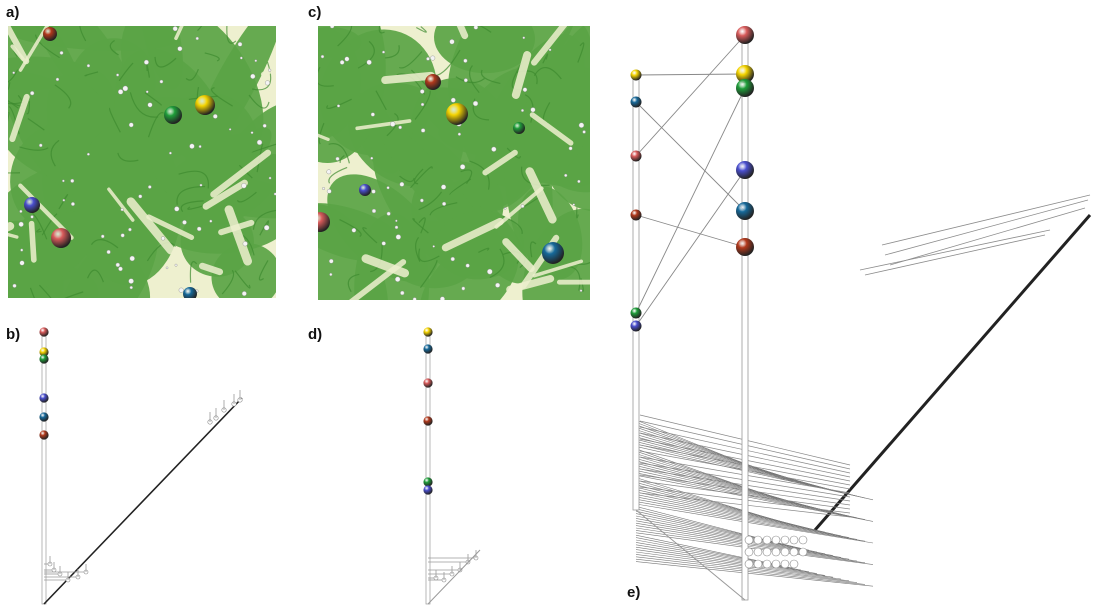 The image size is (1101, 615). I want to click on sphere-teal, so click(44, 417).